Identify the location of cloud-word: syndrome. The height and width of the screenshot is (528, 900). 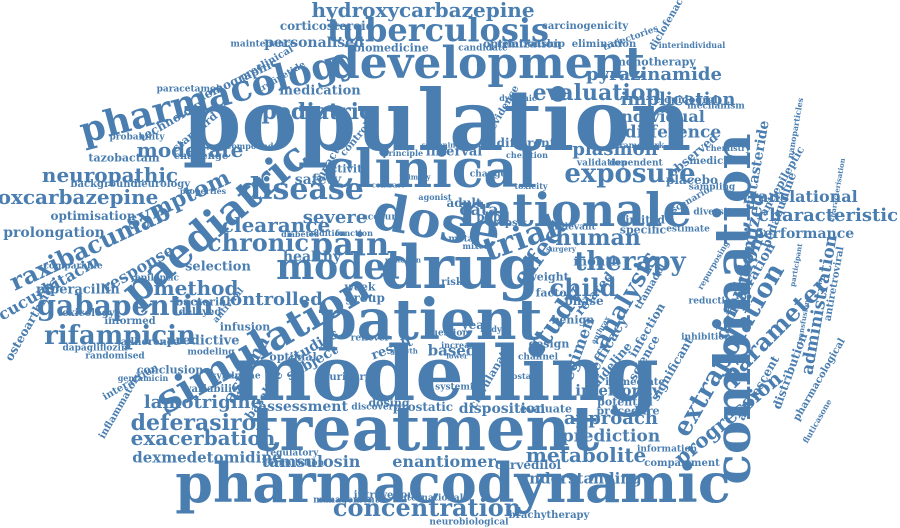
(236, 376).